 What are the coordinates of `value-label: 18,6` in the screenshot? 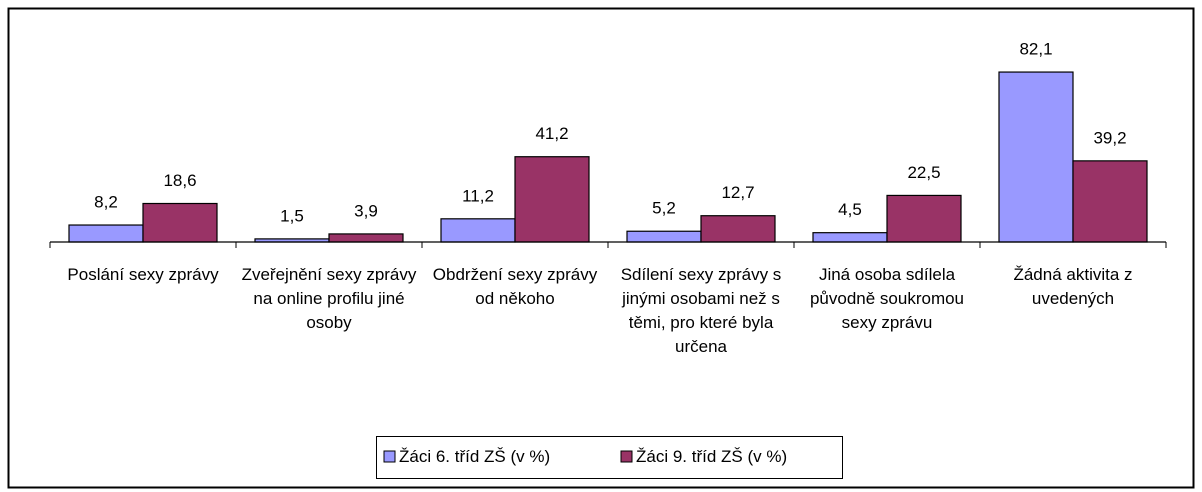 It's located at (179, 180).